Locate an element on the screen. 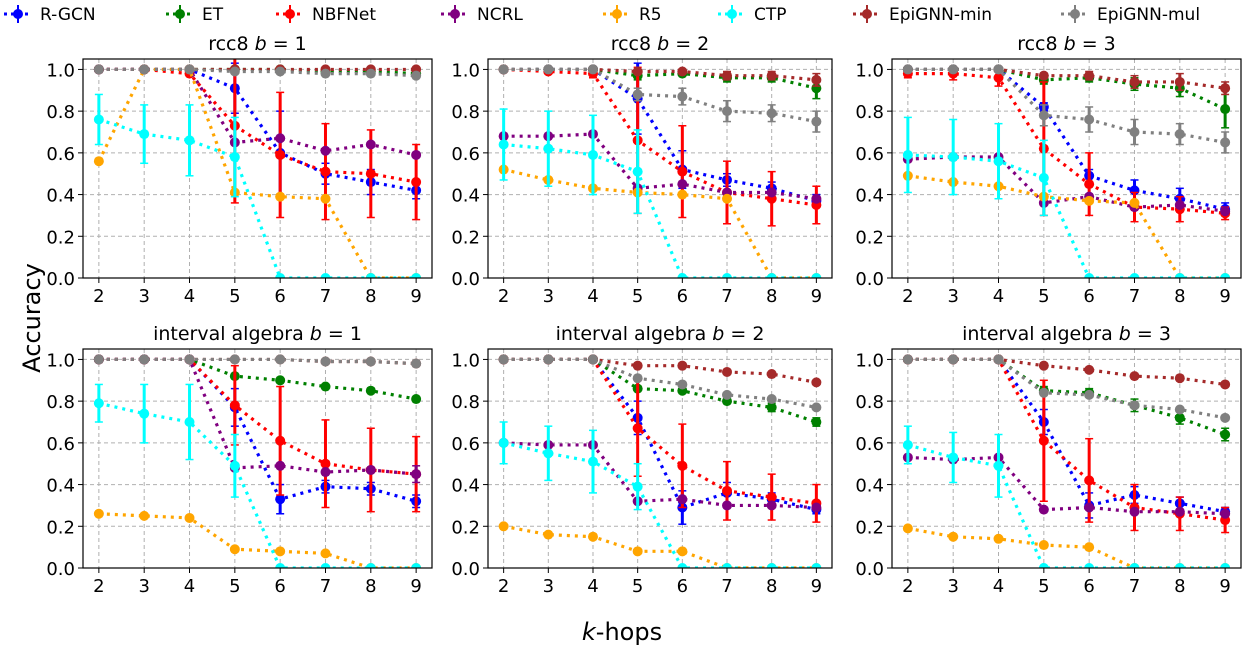 This screenshot has height=648, width=1245. legend-item-epignn-min: EpiGNN-min is located at coordinates (922, 15).